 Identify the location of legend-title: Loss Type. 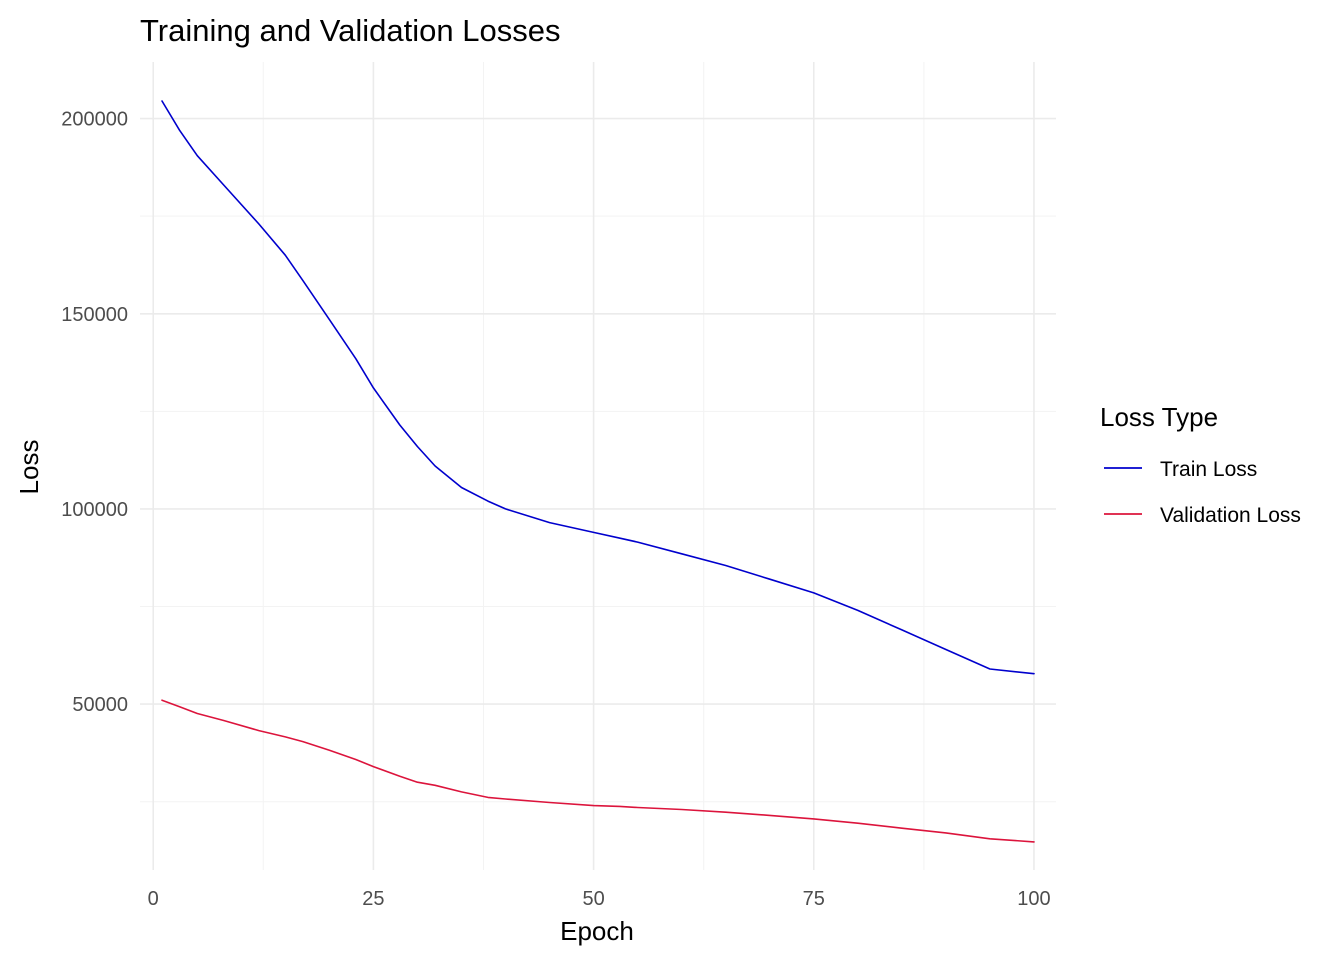
(1159, 417).